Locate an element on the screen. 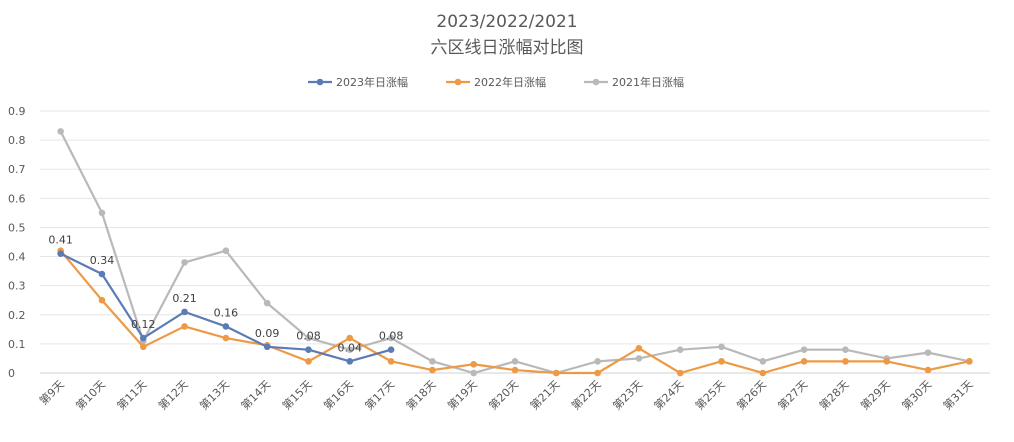  data-label: 0.41 is located at coordinates (60, 240).